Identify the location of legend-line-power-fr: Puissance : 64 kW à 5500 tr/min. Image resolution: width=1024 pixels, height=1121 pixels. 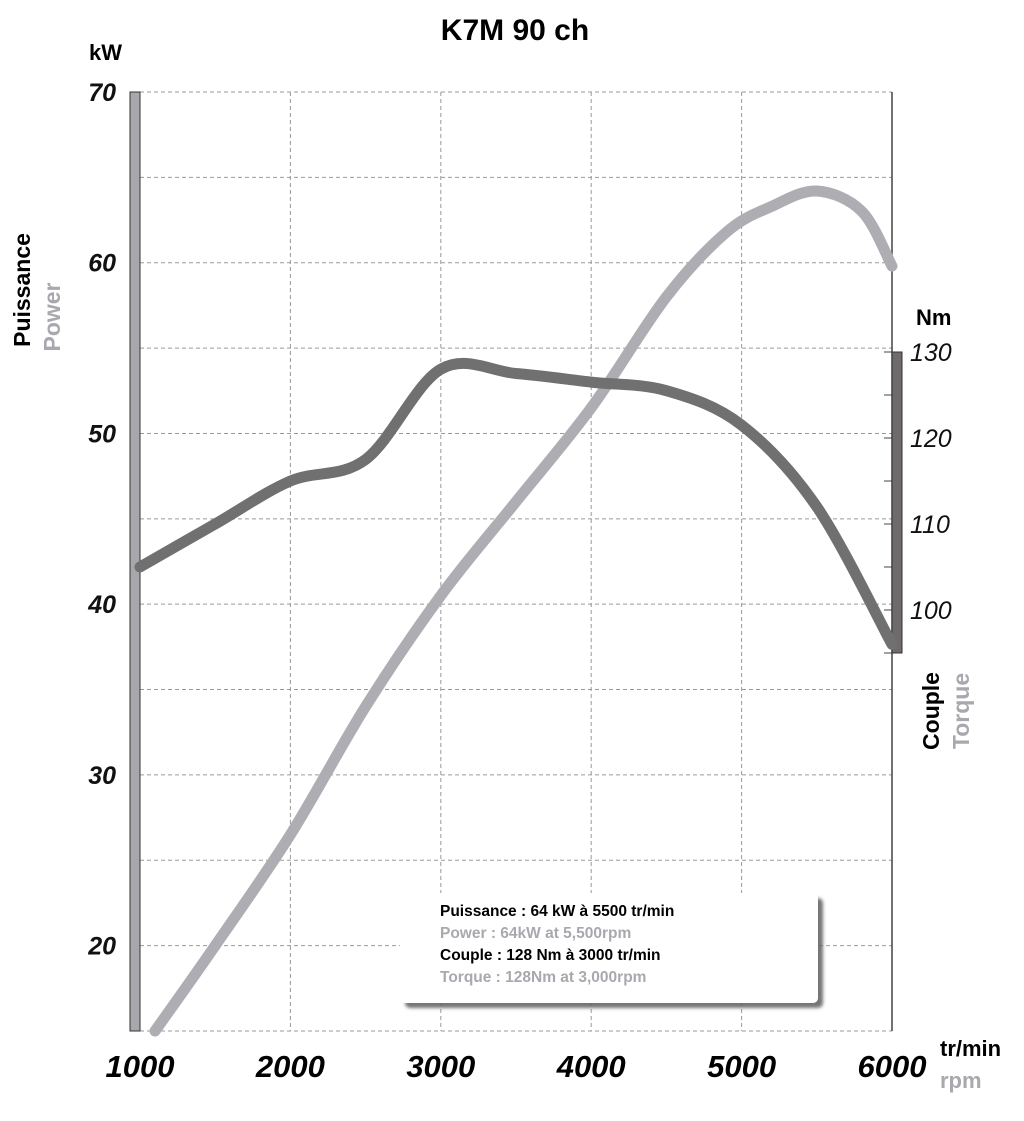
(557, 911).